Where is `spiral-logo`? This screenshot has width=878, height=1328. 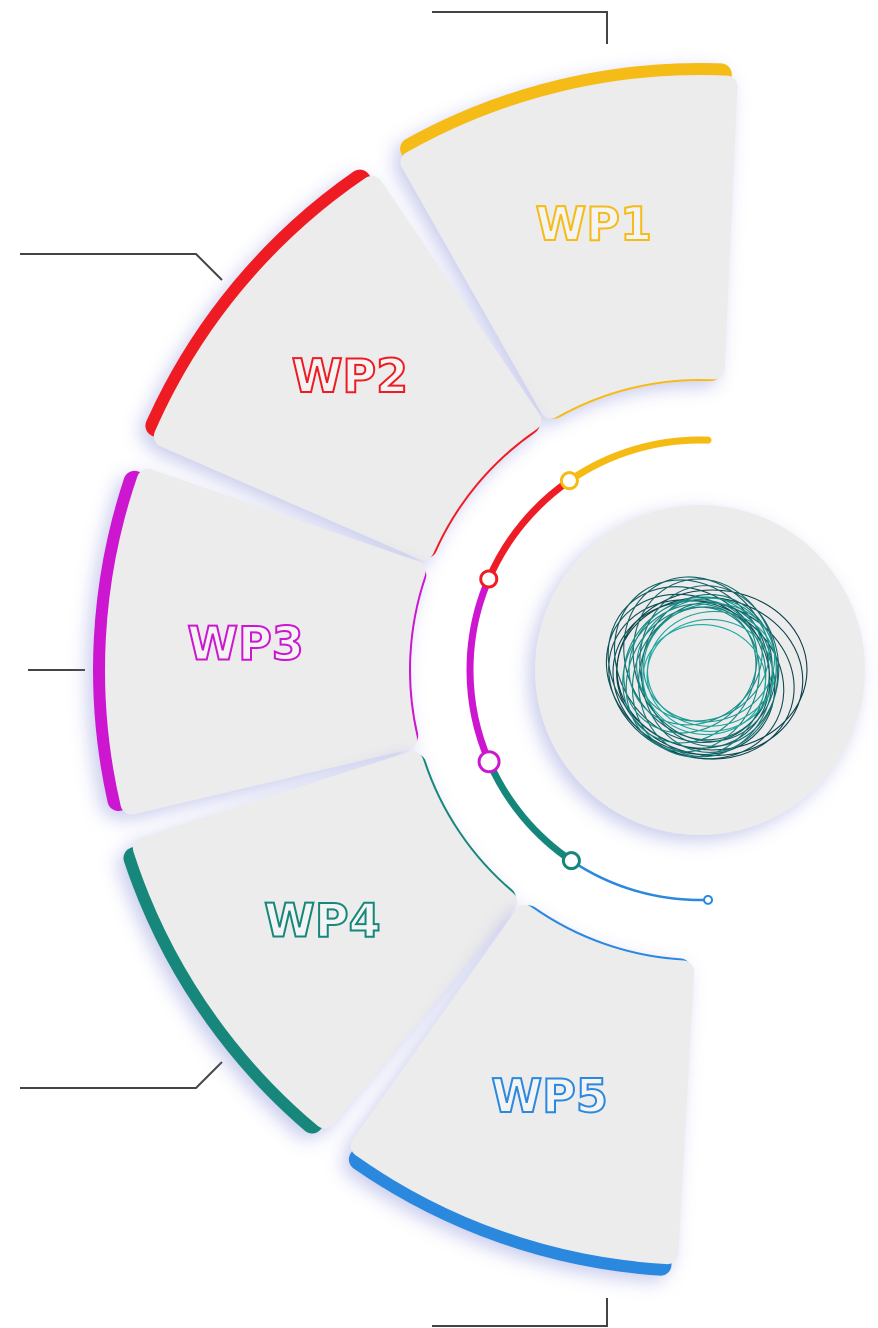 spiral-logo is located at coordinates (706, 668).